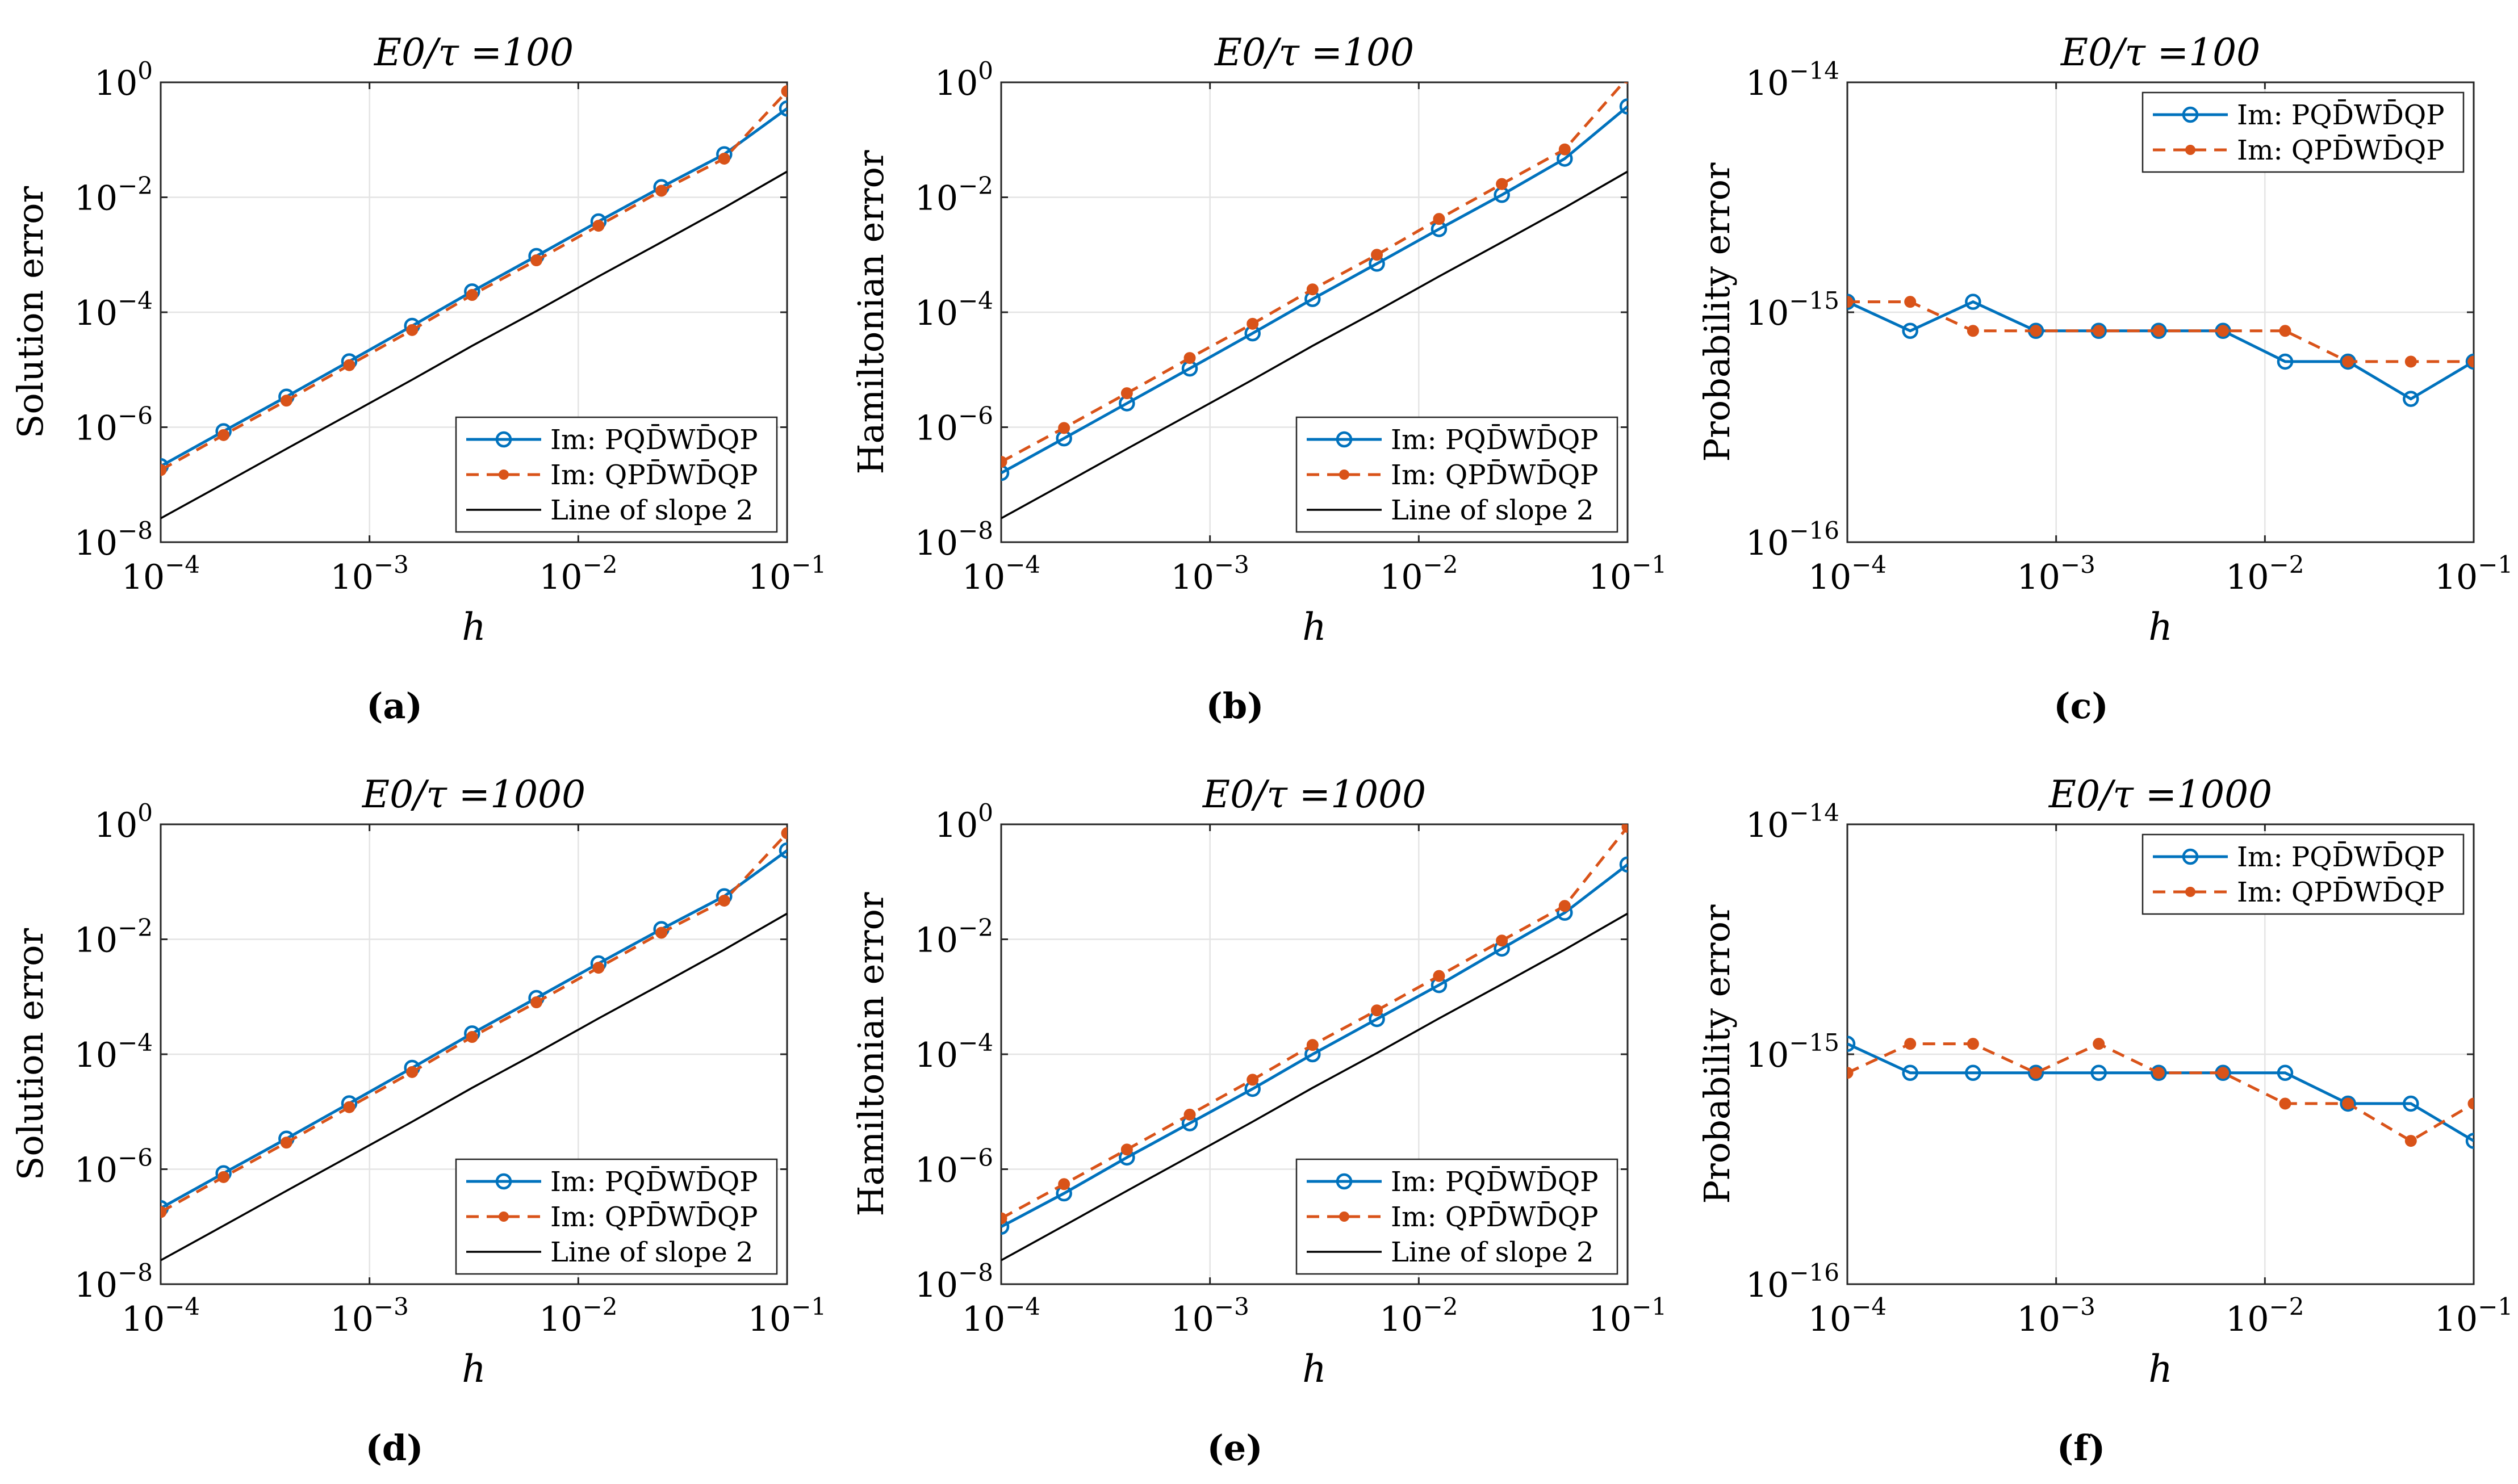 Image resolution: width=2518 pixels, height=1484 pixels. What do you see at coordinates (2081, 1448) in the screenshot?
I see `panel-label: (f)` at bounding box center [2081, 1448].